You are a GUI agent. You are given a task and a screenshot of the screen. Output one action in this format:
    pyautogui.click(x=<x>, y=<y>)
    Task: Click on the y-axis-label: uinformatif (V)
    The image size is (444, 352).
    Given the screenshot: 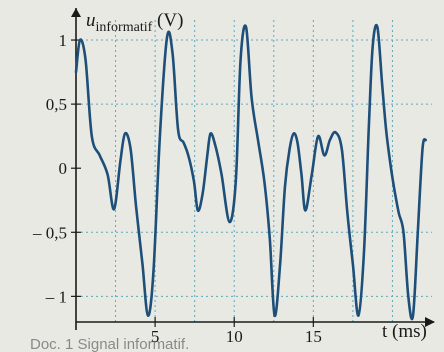 What is the action you would take?
    pyautogui.click(x=134, y=22)
    